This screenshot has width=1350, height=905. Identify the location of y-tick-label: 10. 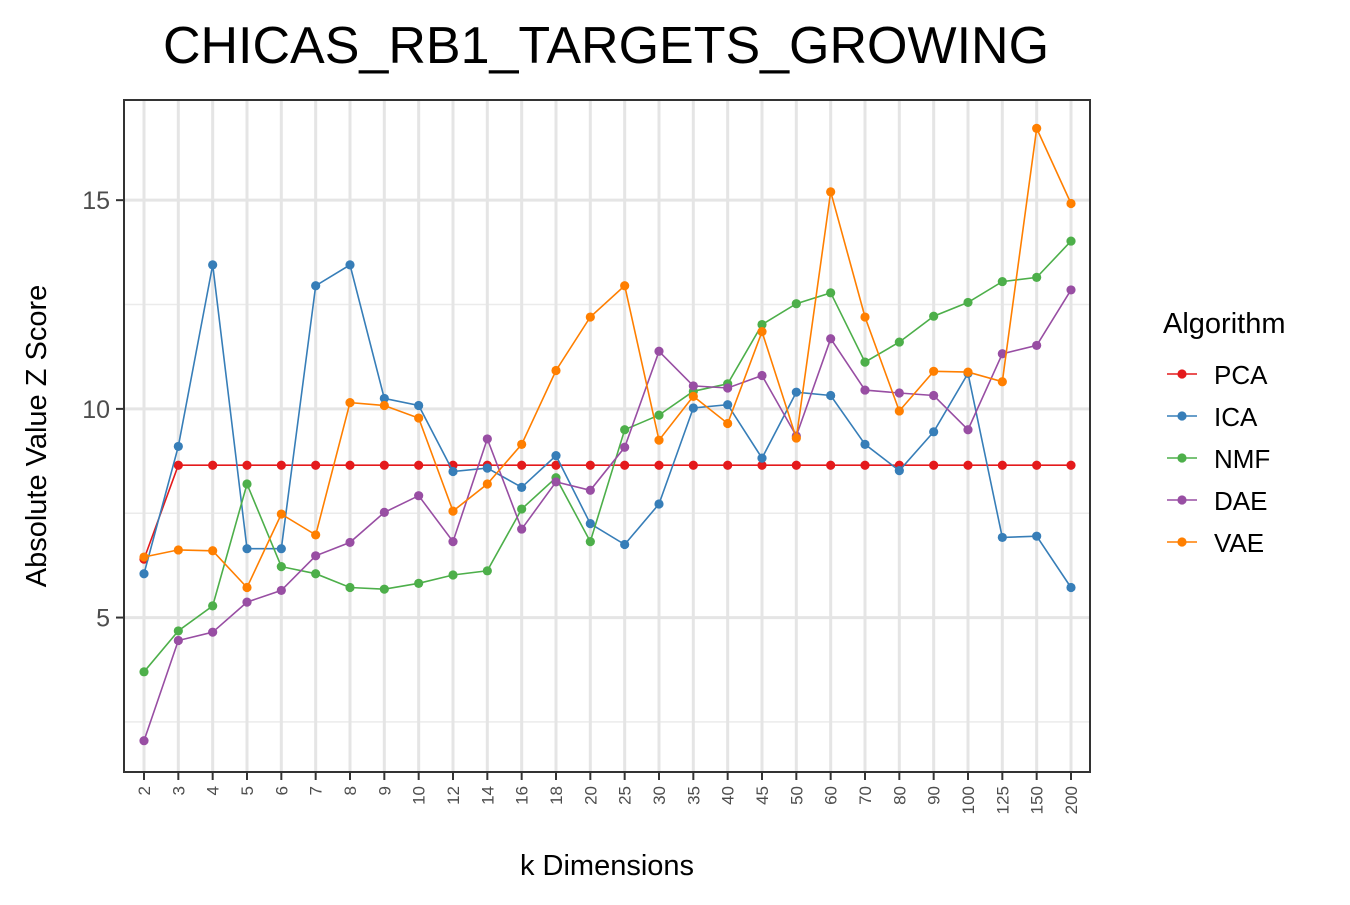
(96, 410).